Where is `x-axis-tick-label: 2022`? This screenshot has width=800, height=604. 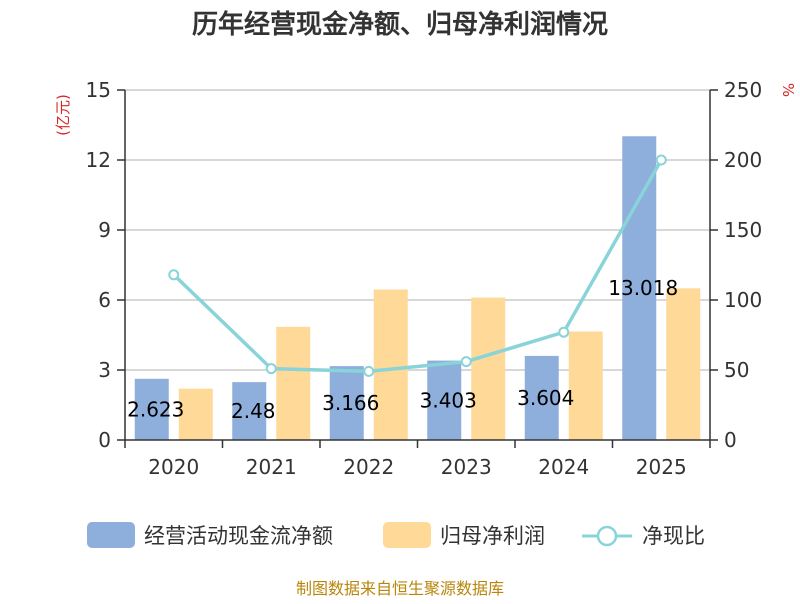
x-axis-tick-label: 2022 is located at coordinates (368, 467).